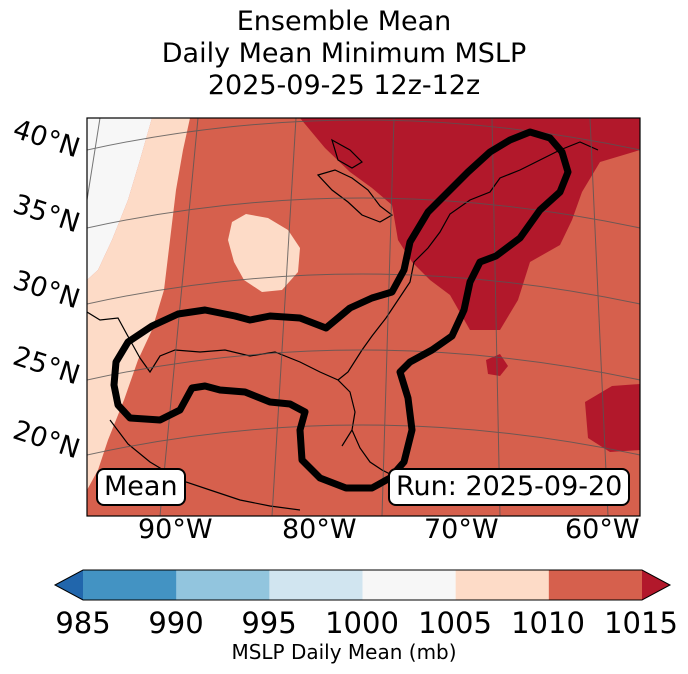 Image resolution: width=688 pixels, height=674 pixels. What do you see at coordinates (656, 585) in the screenshot?
I see `colorbar-over-arrow` at bounding box center [656, 585].